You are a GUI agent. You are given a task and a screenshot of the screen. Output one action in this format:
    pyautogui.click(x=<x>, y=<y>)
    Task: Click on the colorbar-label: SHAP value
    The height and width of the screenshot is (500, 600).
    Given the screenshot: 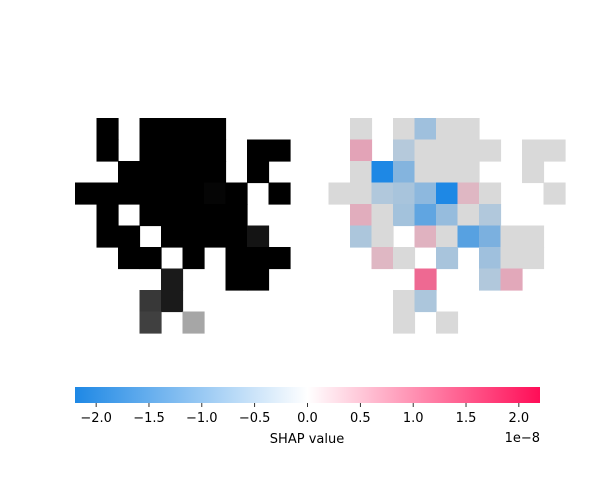 What is the action you would take?
    pyautogui.click(x=307, y=439)
    